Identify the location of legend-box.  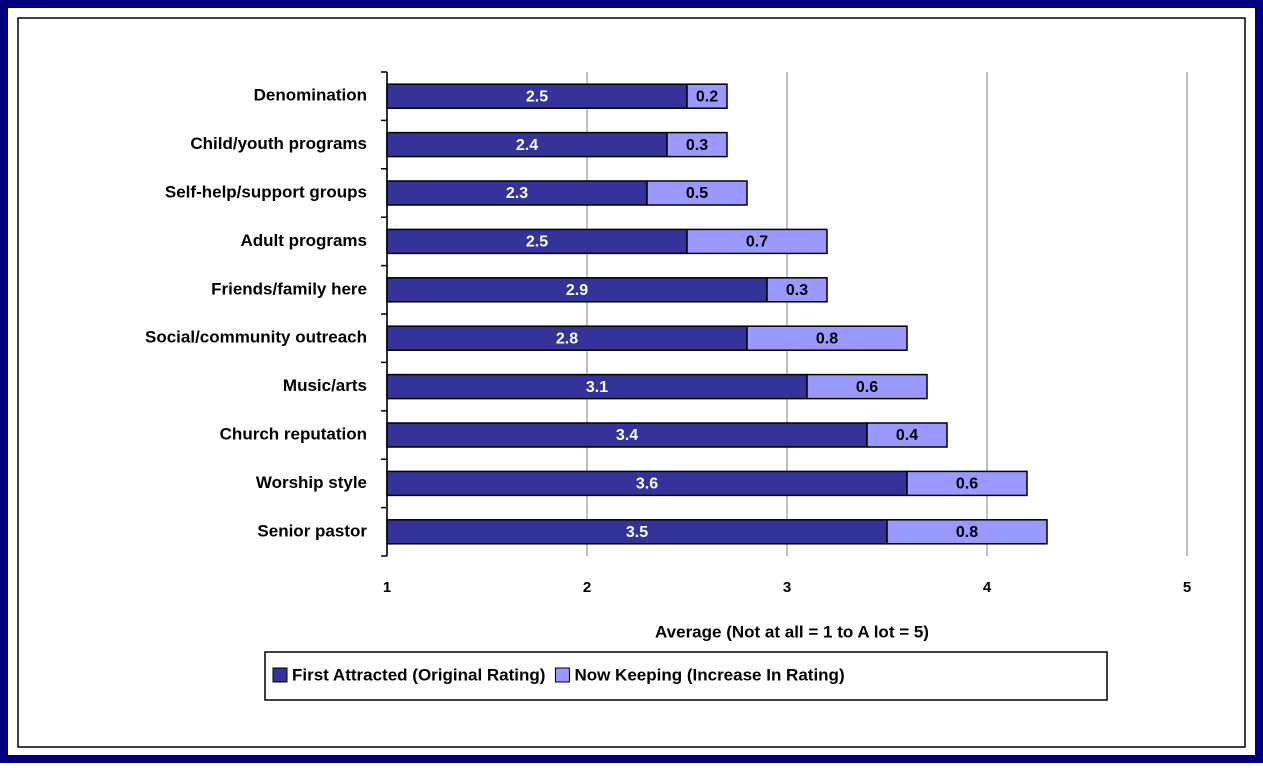
(686, 676).